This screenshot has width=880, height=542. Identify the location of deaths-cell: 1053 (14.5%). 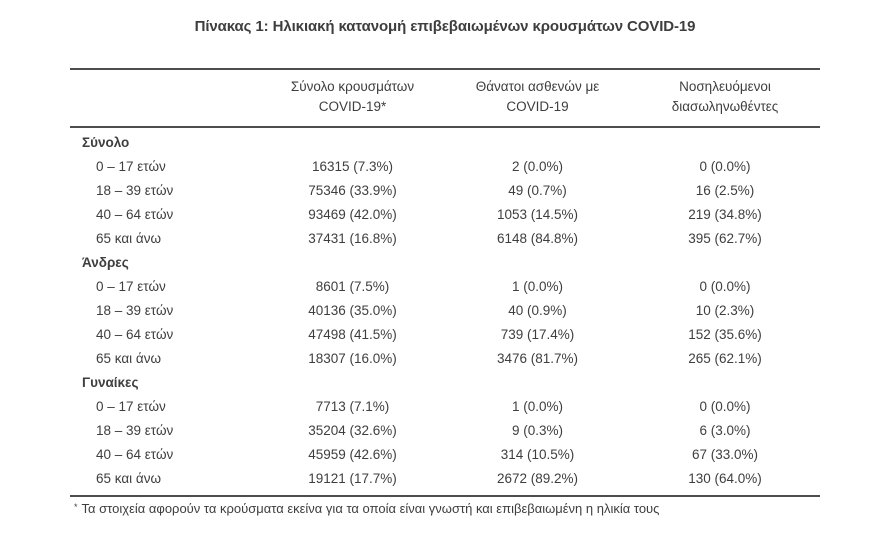
(537, 214).